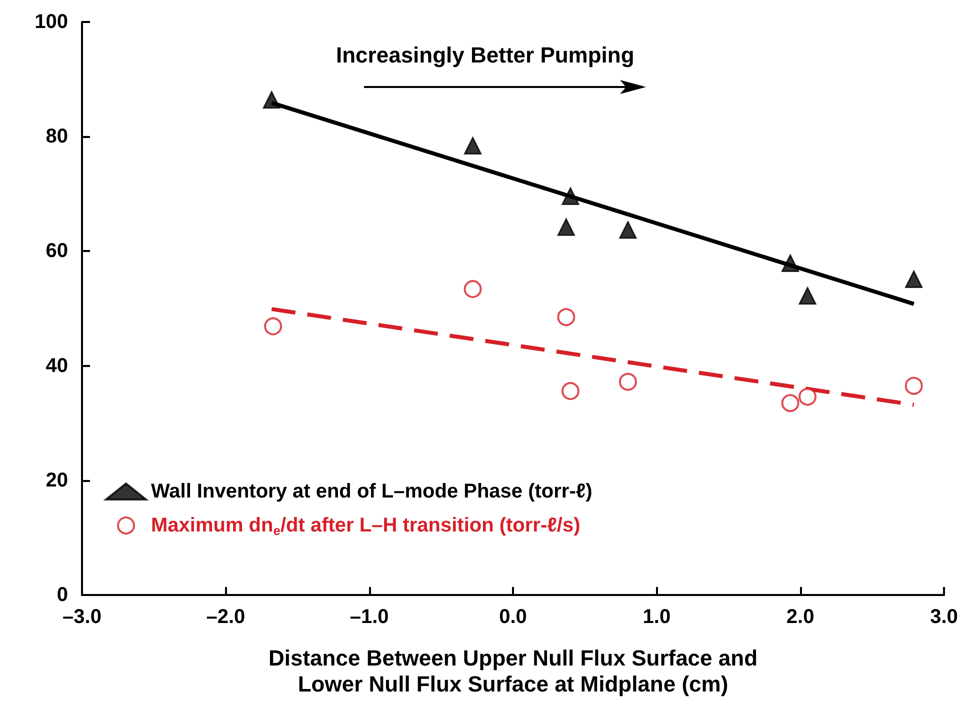 This screenshot has width=964, height=717. What do you see at coordinates (62, 595) in the screenshot?
I see `y-tick-label: 0` at bounding box center [62, 595].